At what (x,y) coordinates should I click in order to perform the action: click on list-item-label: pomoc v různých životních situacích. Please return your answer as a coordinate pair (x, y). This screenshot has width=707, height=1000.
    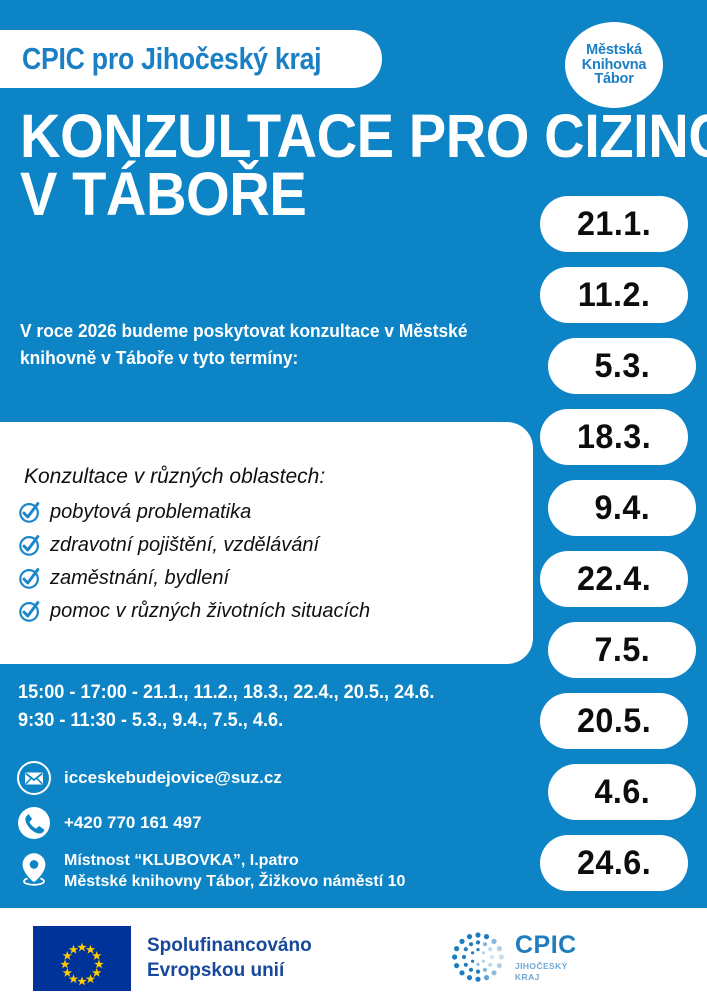
    Looking at the image, I should click on (210, 611).